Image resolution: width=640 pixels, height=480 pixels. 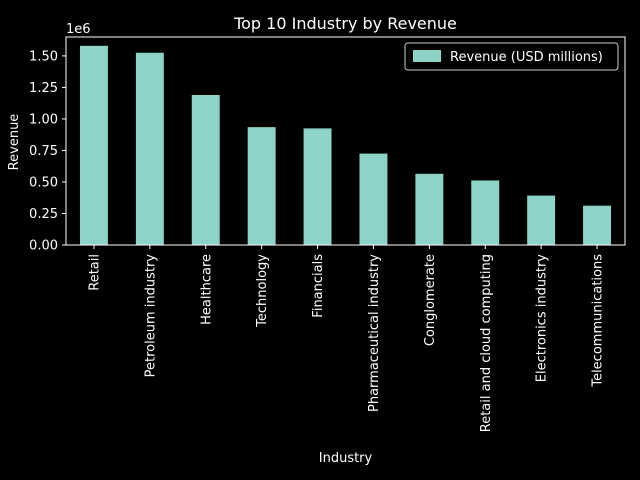 What do you see at coordinates (346, 458) in the screenshot?
I see `x-axis-label: Industry` at bounding box center [346, 458].